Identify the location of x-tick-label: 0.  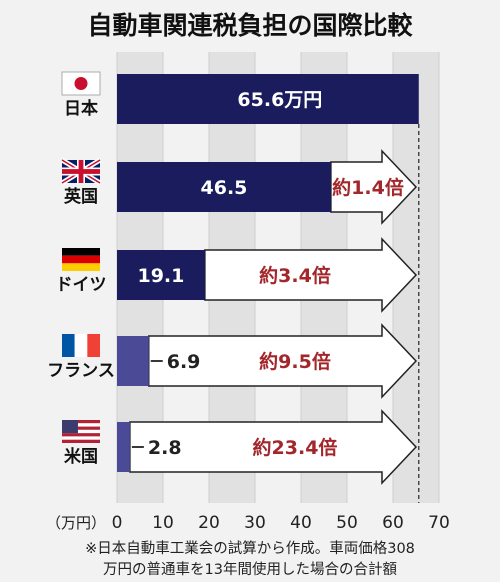
(117, 523).